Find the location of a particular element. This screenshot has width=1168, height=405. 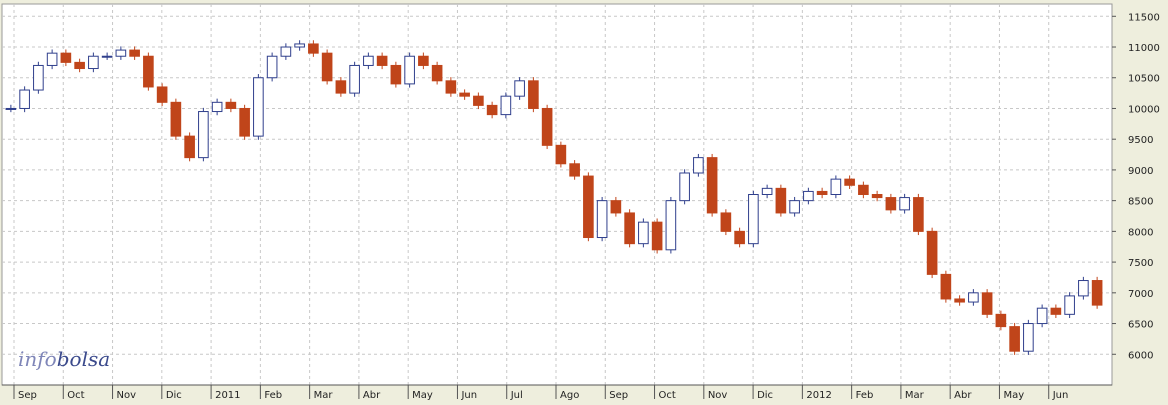

y-tick-label: 7000 is located at coordinates (1140, 294).